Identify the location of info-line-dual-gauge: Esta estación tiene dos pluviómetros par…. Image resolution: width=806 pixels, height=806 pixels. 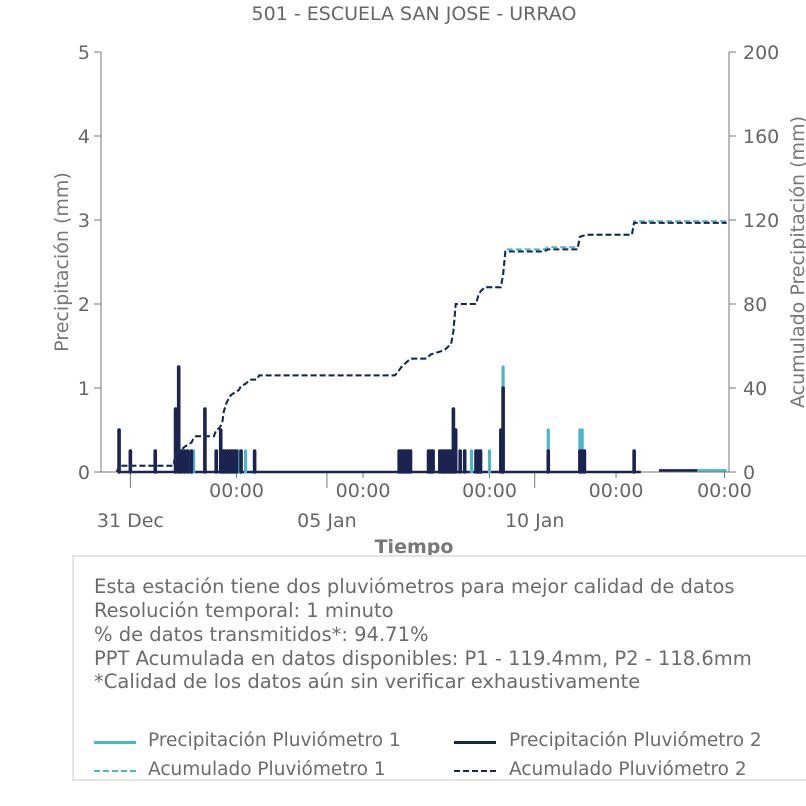
(414, 586).